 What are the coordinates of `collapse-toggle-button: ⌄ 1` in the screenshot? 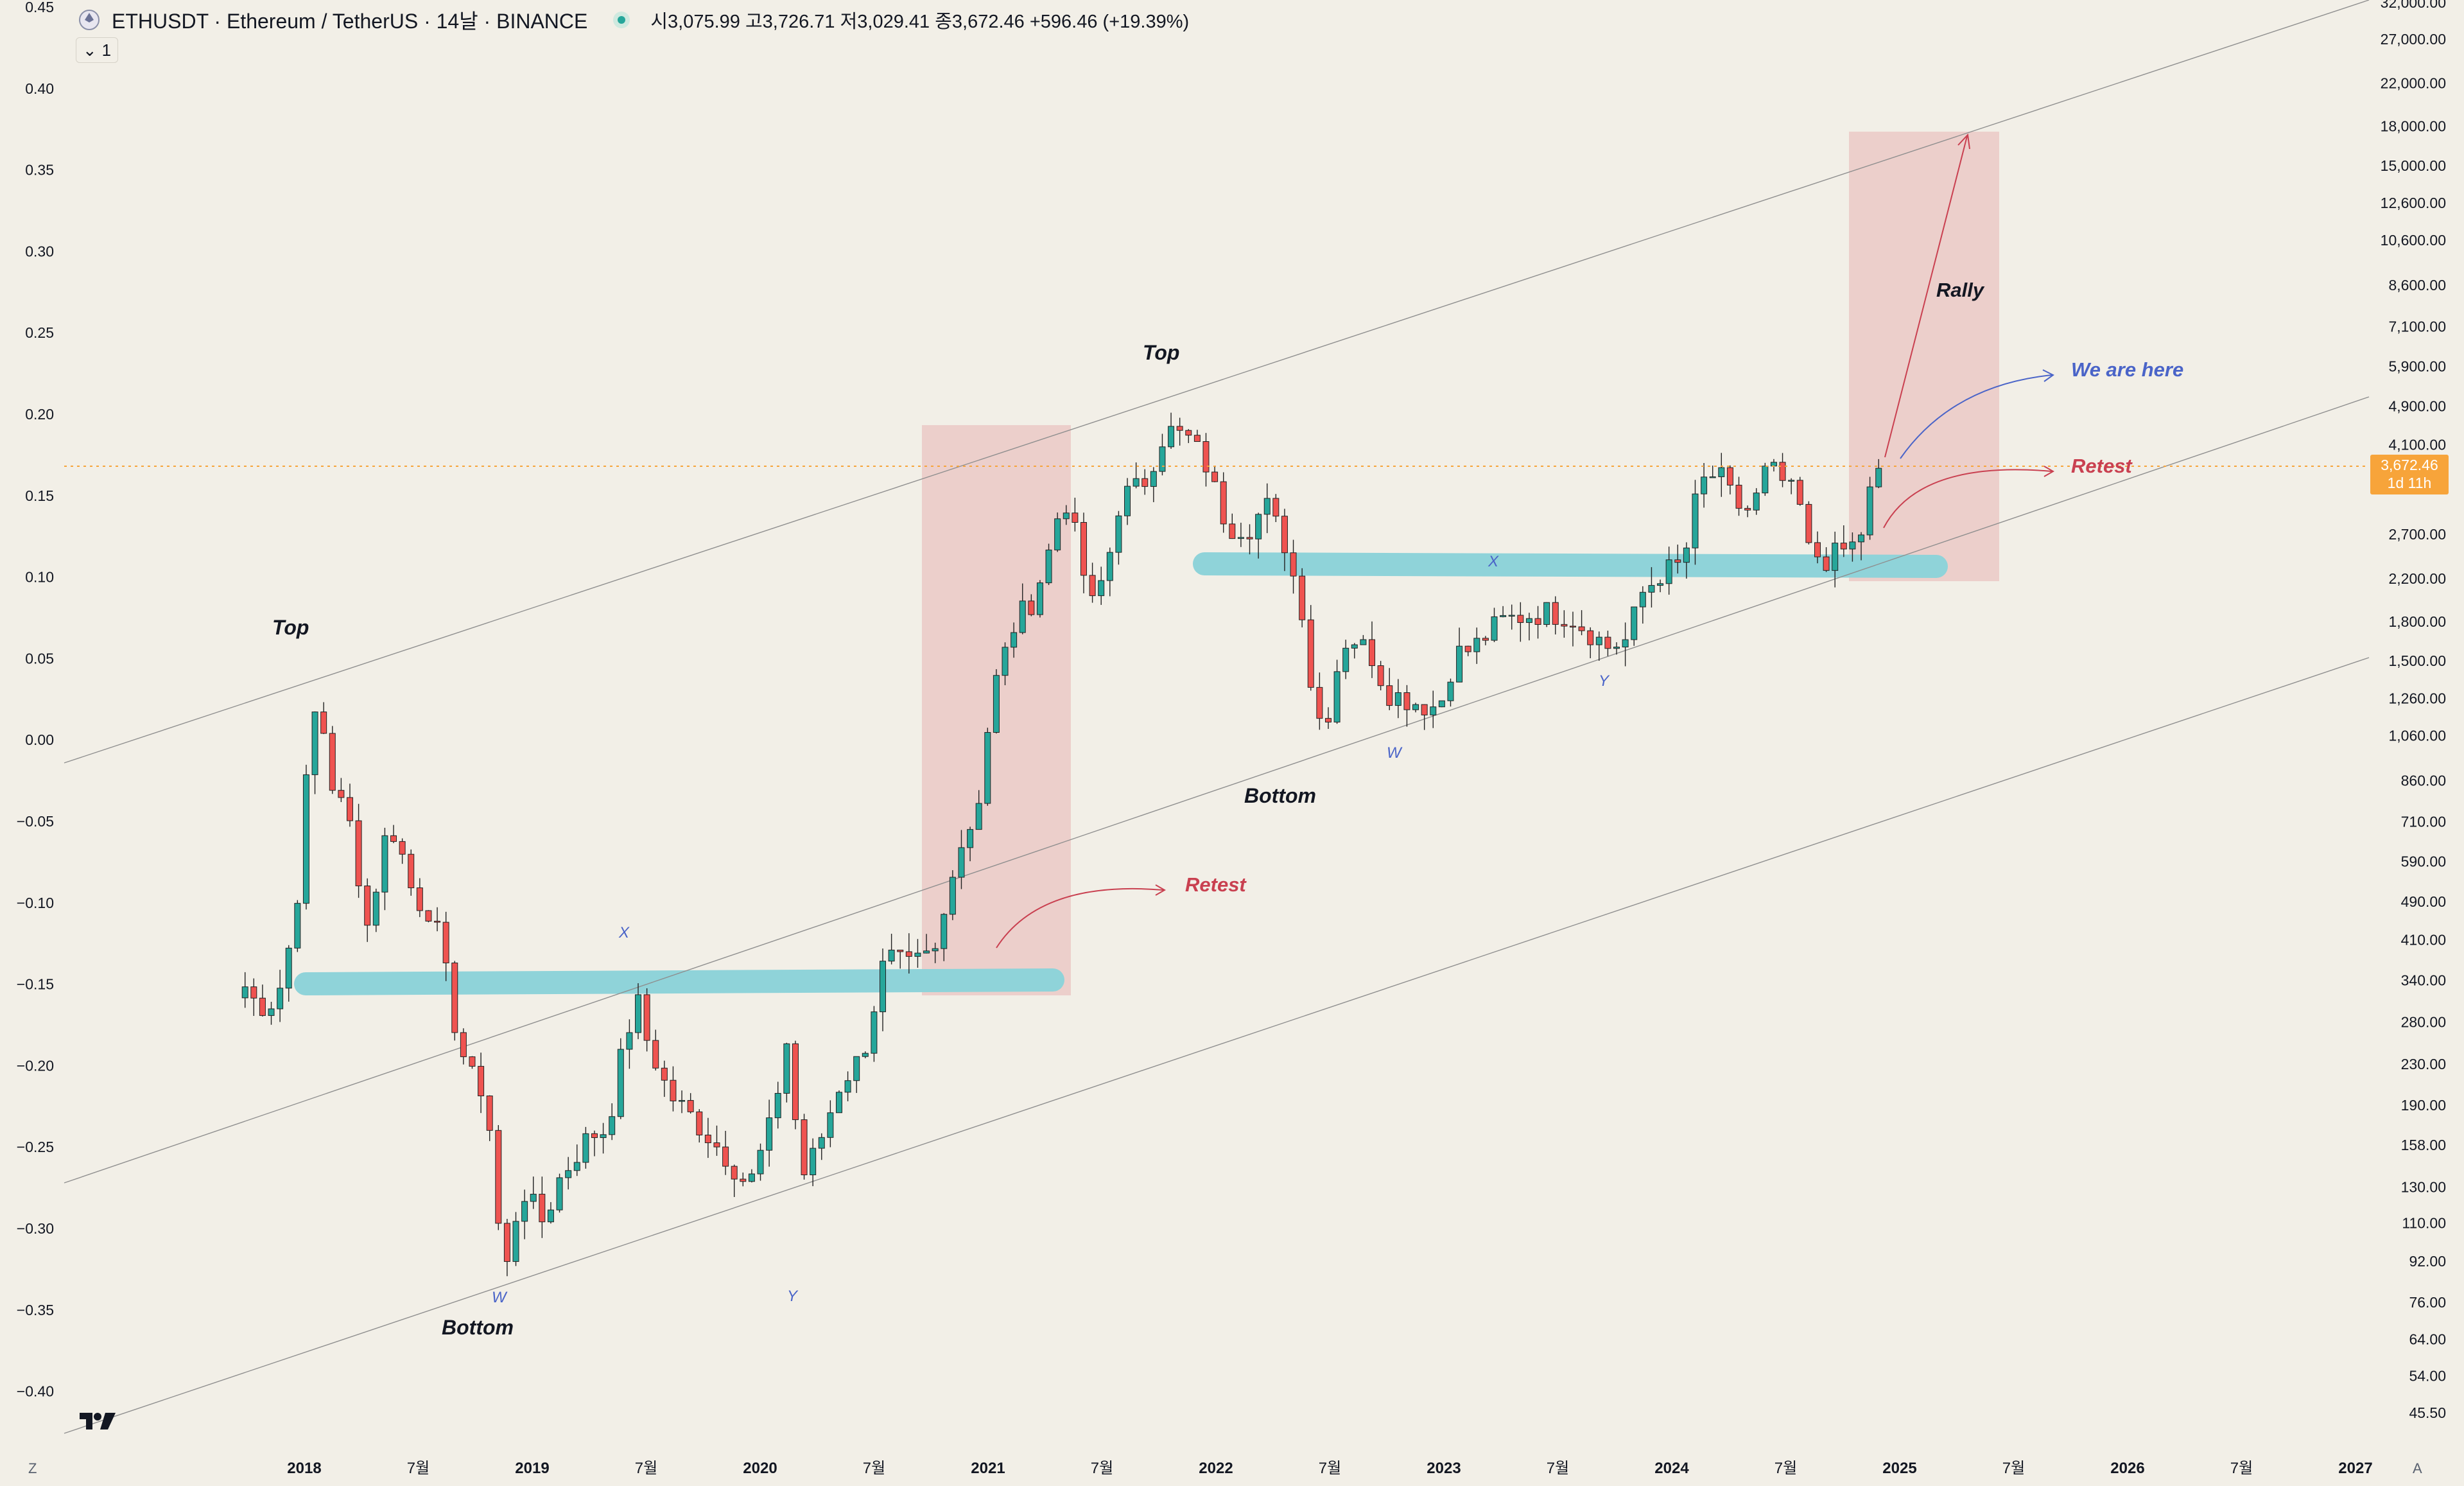 It's located at (97, 50).